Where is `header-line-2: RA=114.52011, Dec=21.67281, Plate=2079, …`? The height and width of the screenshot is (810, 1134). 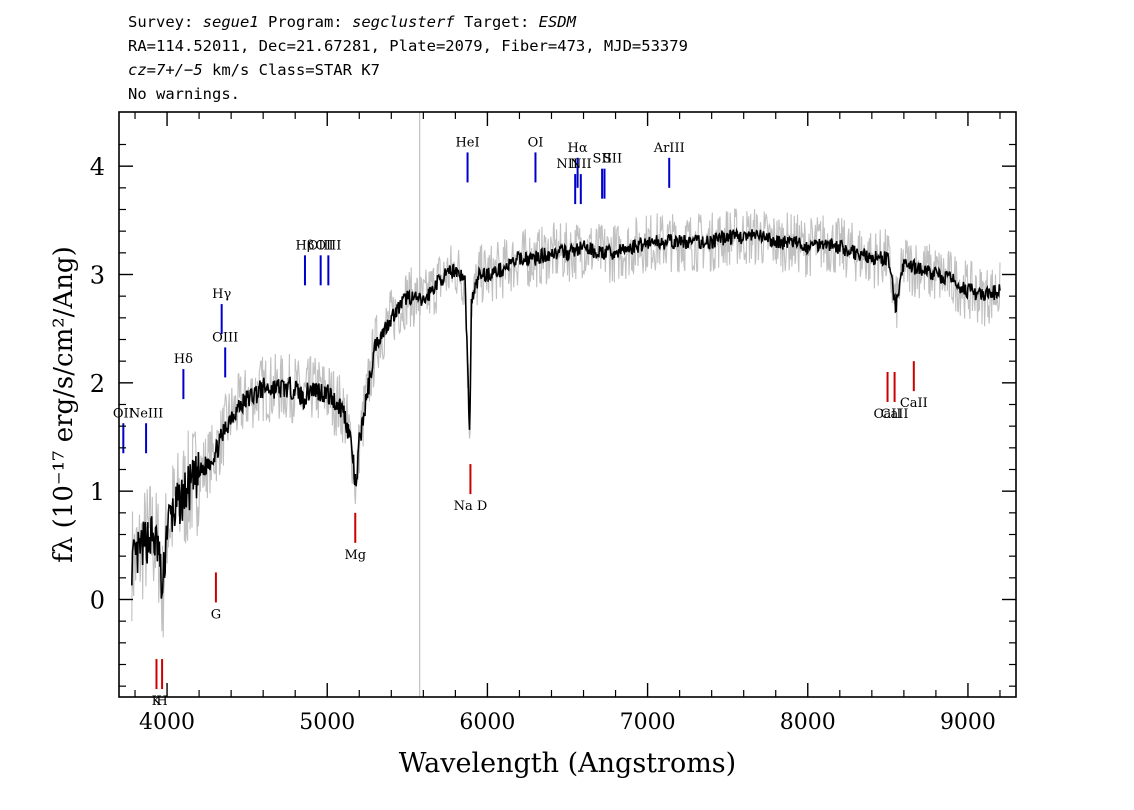
header-line-2: RA=114.52011, Dec=21.67281, Plate=2079, … is located at coordinates (408, 46).